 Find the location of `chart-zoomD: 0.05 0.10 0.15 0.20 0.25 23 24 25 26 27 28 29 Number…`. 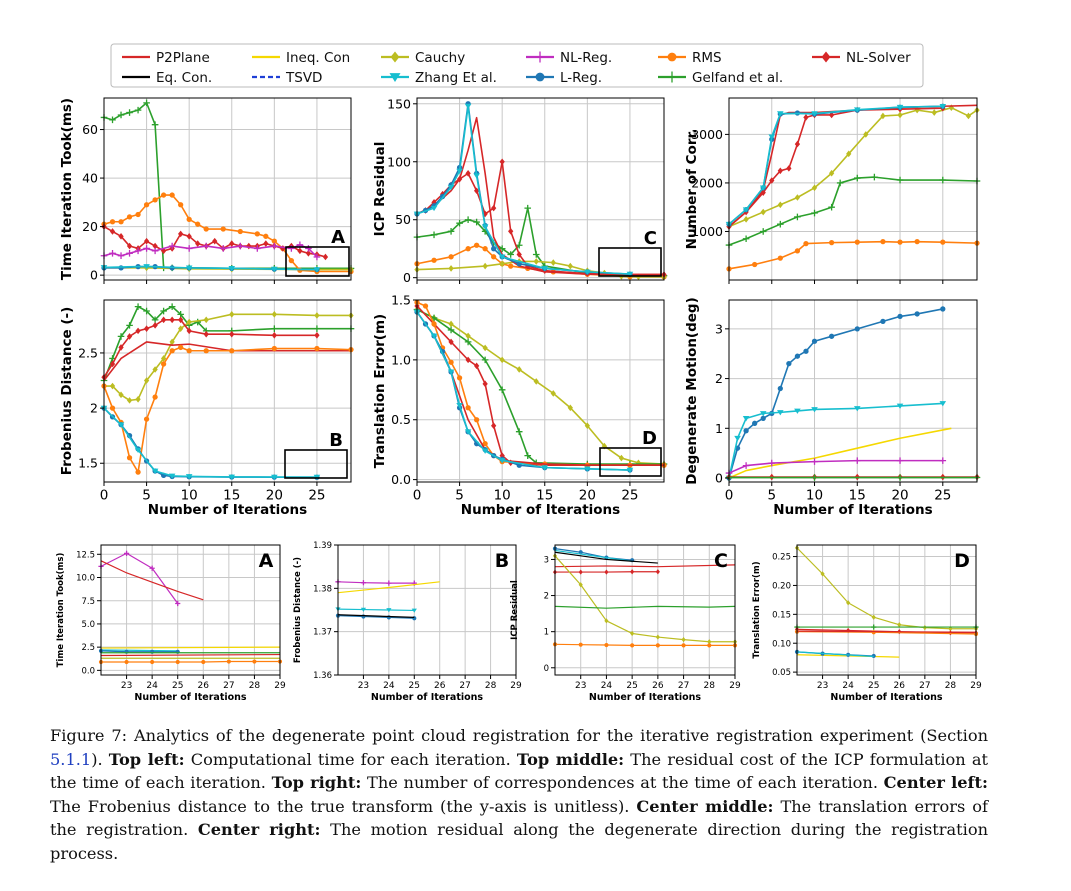

chart-zoomD: 0.05 0.10 0.15 0.20 0.25 23 24 25 26 27 28 29 Number… is located at coordinates (867, 623).